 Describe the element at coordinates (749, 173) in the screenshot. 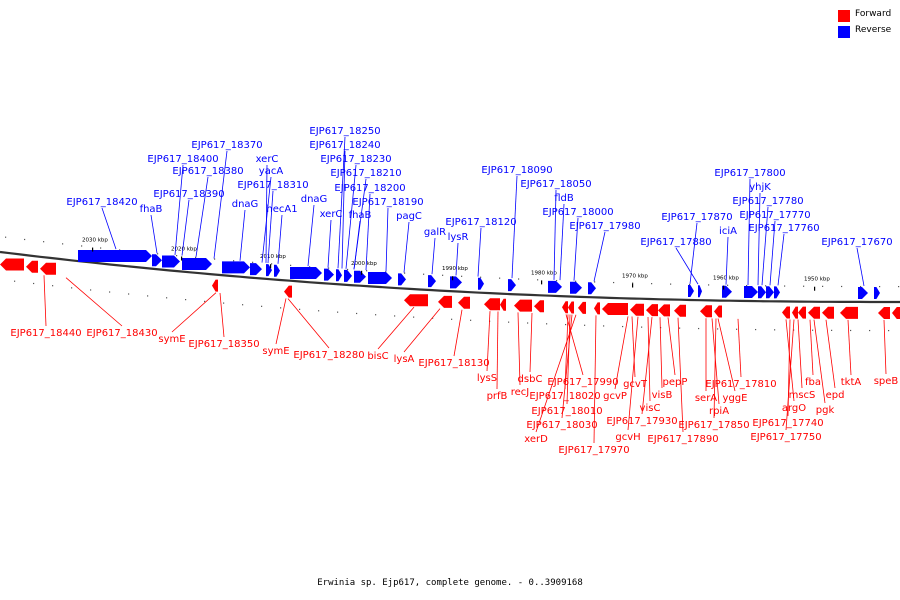

I see `reverse-gene-label: EJP617_17800` at that location.